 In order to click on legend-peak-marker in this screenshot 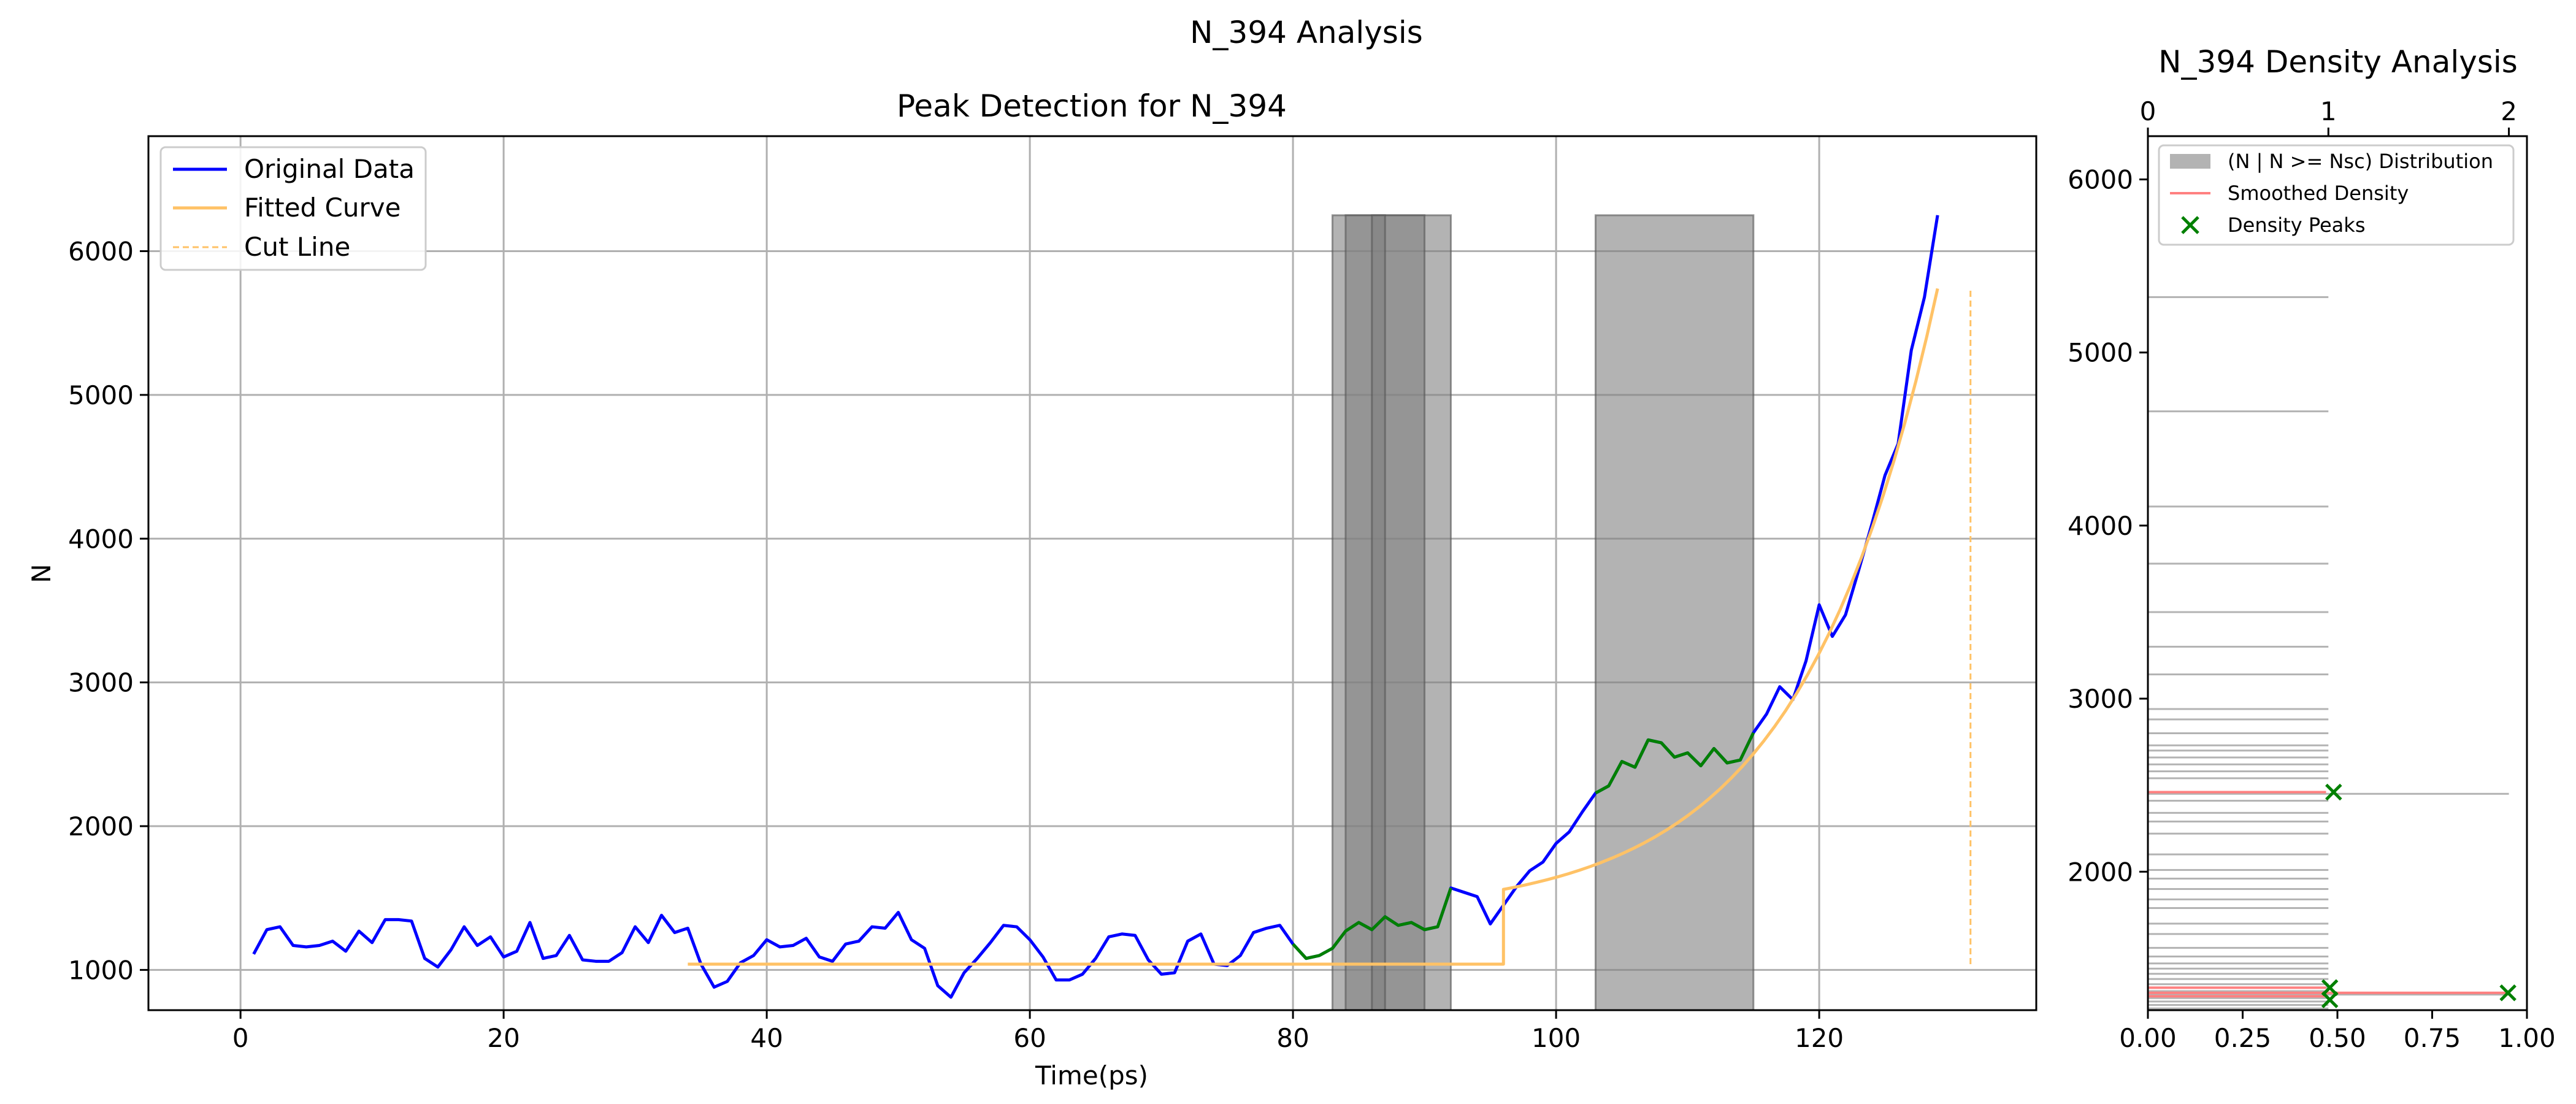, I will do `click(2190, 225)`.